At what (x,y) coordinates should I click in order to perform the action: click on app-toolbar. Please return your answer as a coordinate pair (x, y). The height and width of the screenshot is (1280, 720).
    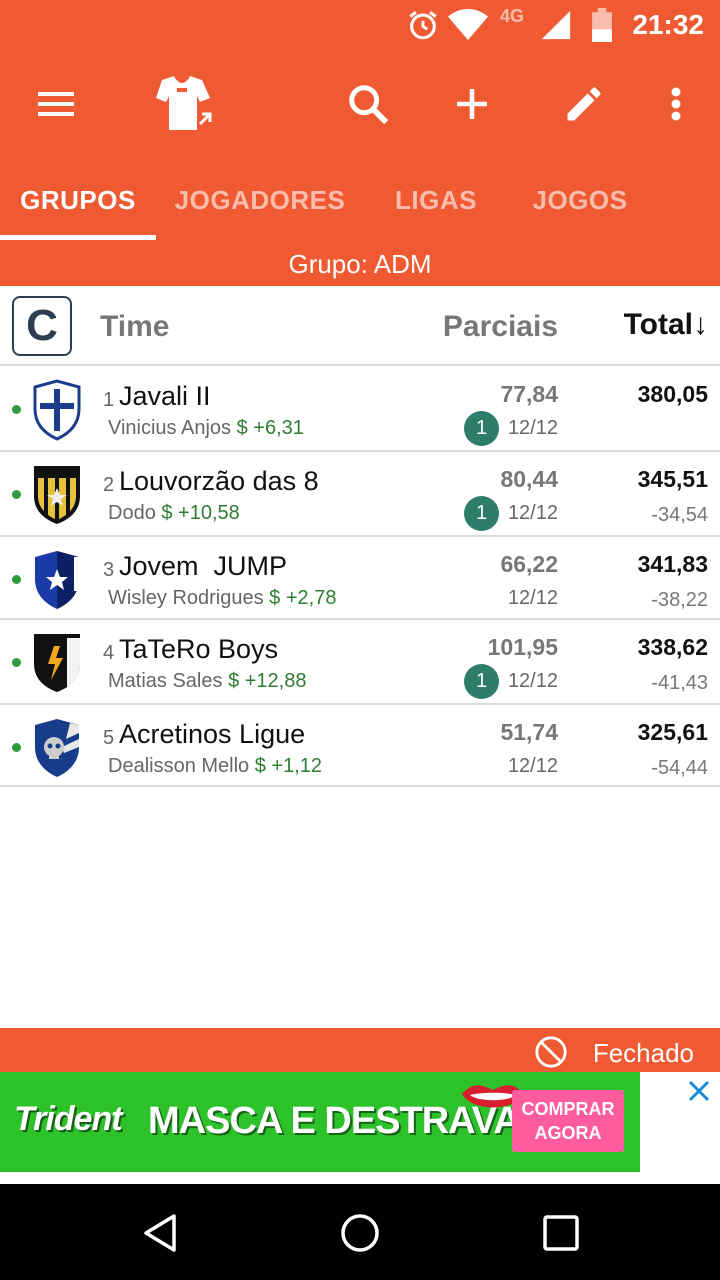
    Looking at the image, I should click on (360, 105).